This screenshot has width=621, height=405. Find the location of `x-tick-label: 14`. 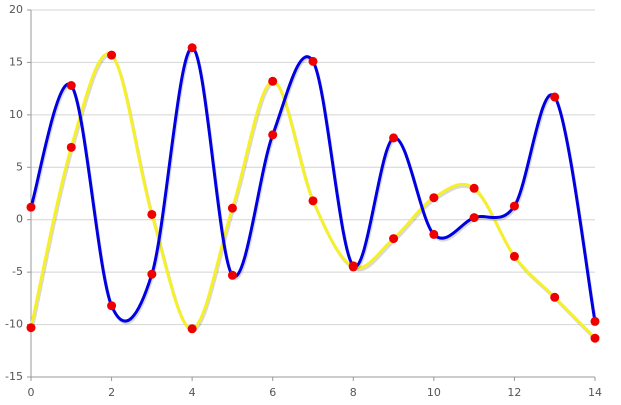

x-tick-label: 14 is located at coordinates (595, 392).